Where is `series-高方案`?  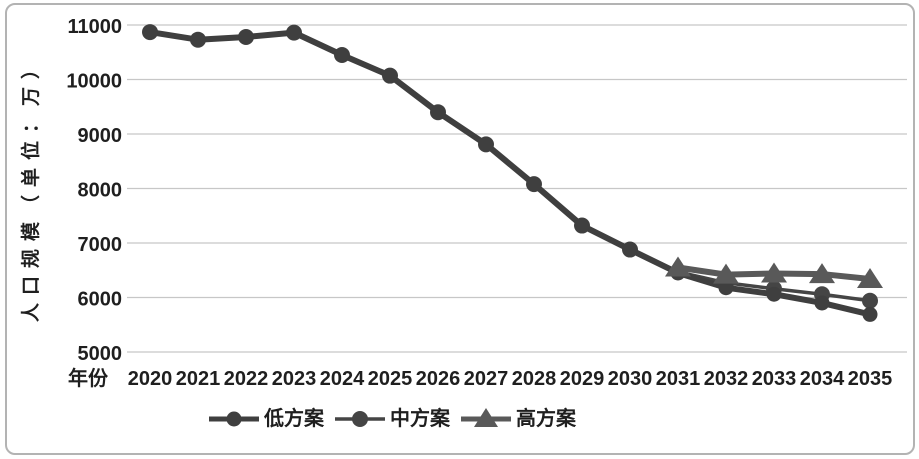 series-高方案 is located at coordinates (774, 272).